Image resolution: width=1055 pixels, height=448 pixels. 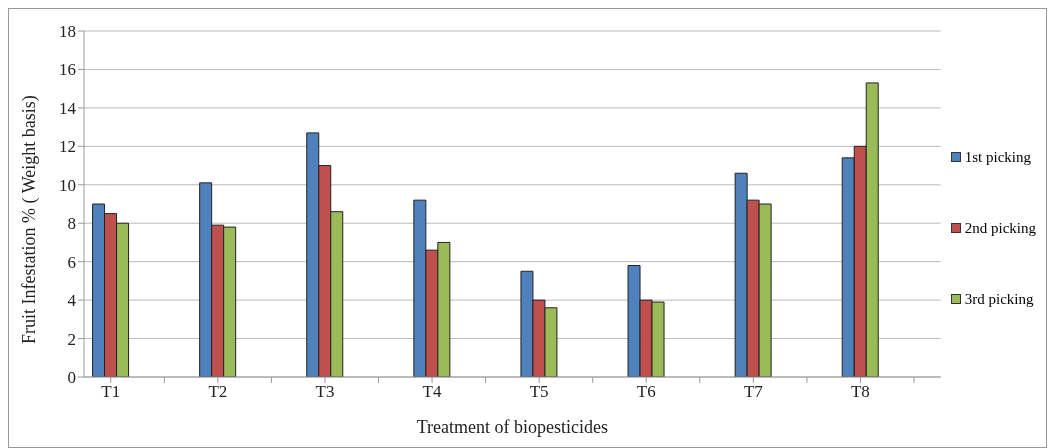 I want to click on y-tick-label: 18, so click(x=67, y=32).